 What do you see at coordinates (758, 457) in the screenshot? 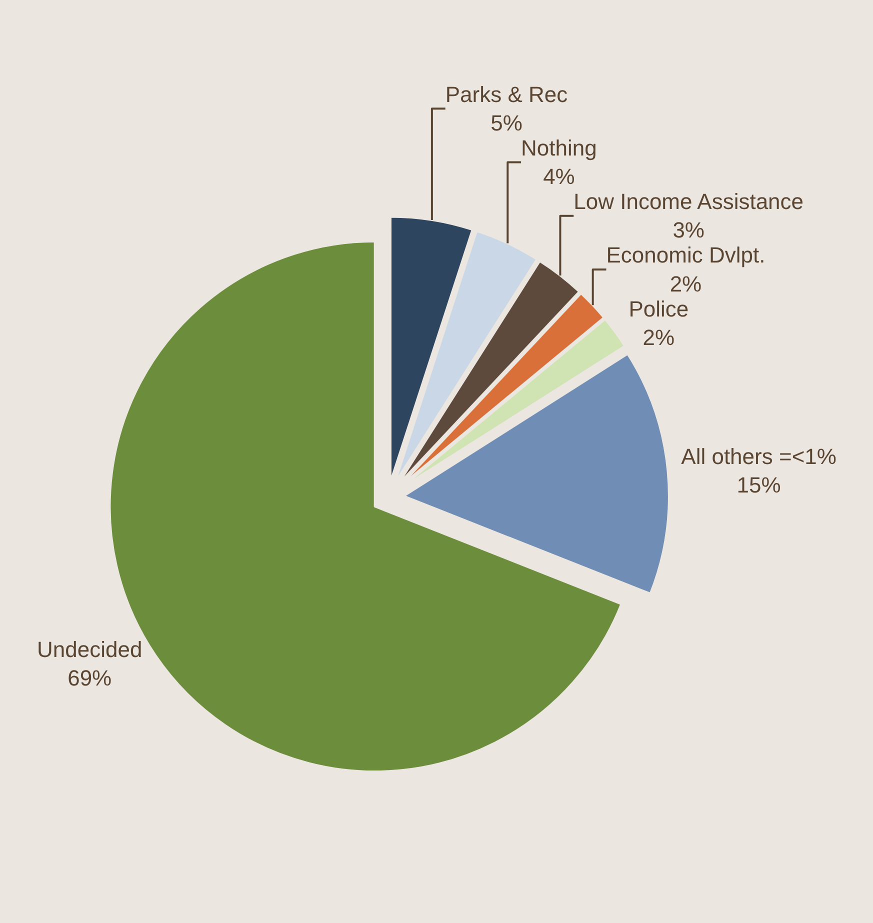
I see `slice-label: All others =<1%` at bounding box center [758, 457].